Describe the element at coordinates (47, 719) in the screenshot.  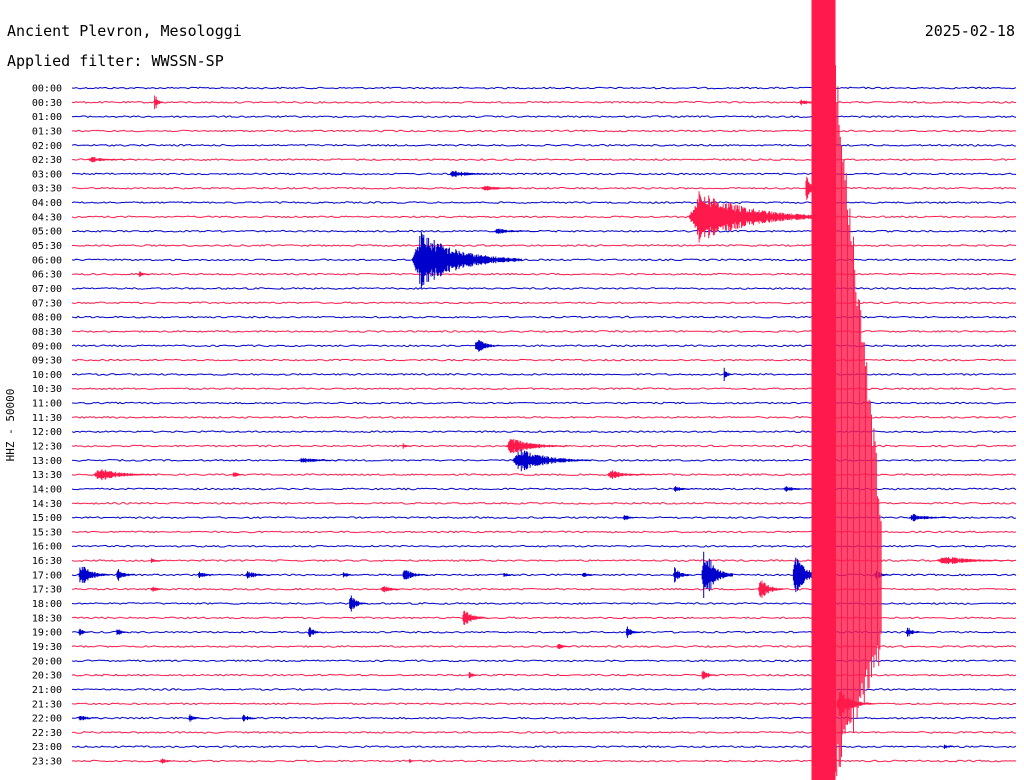
I see `tick-label-2200: 22:00` at that location.